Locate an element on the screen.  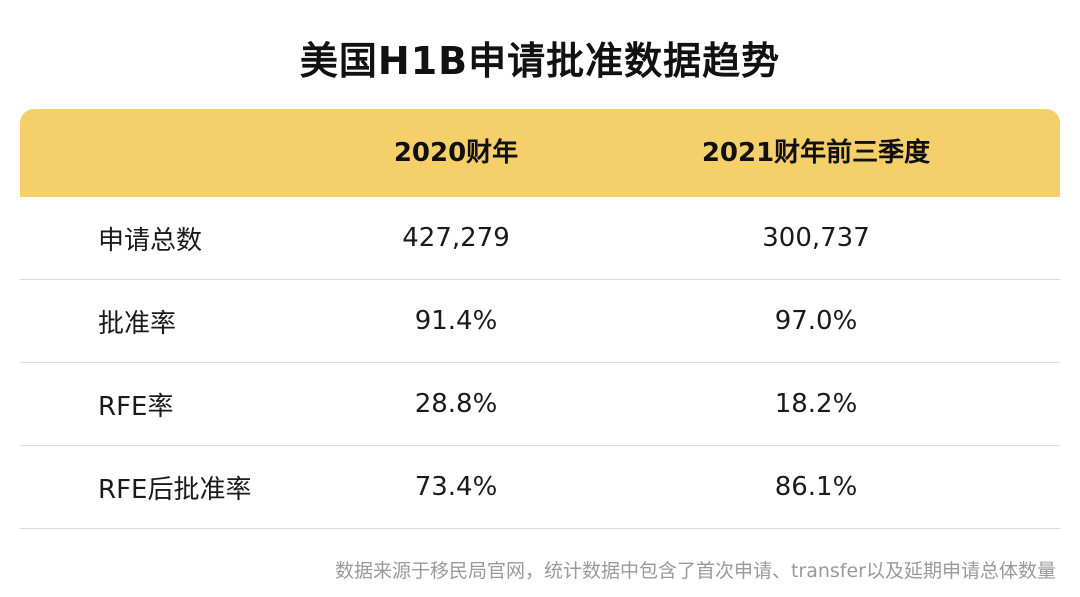
table-header: 2020财年 2021财年前三季度 is located at coordinates (540, 153).